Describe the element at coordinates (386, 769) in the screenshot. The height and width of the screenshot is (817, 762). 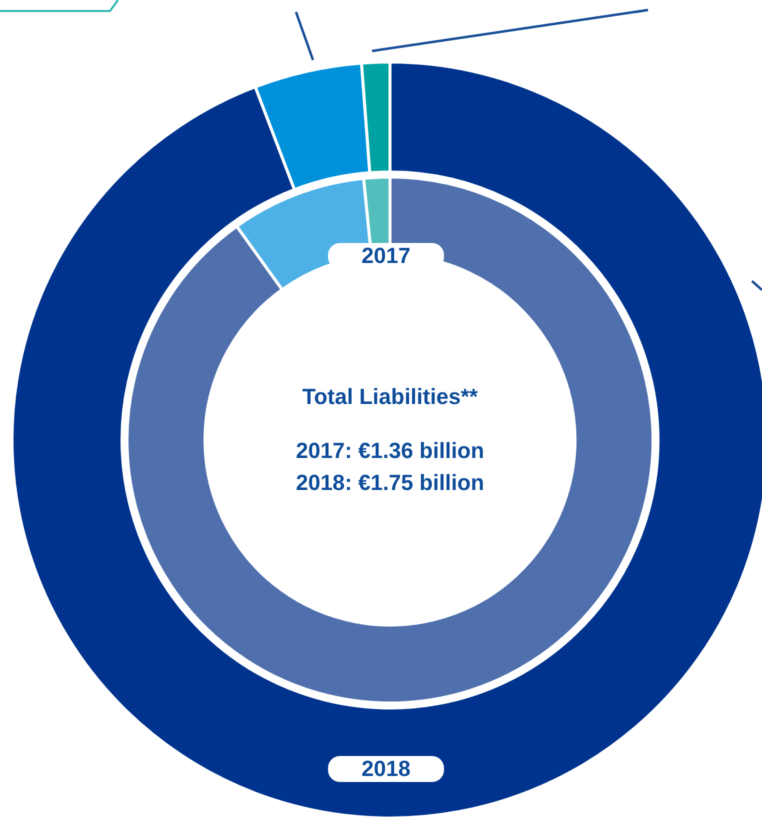
I see `slice-label: 2018` at that location.